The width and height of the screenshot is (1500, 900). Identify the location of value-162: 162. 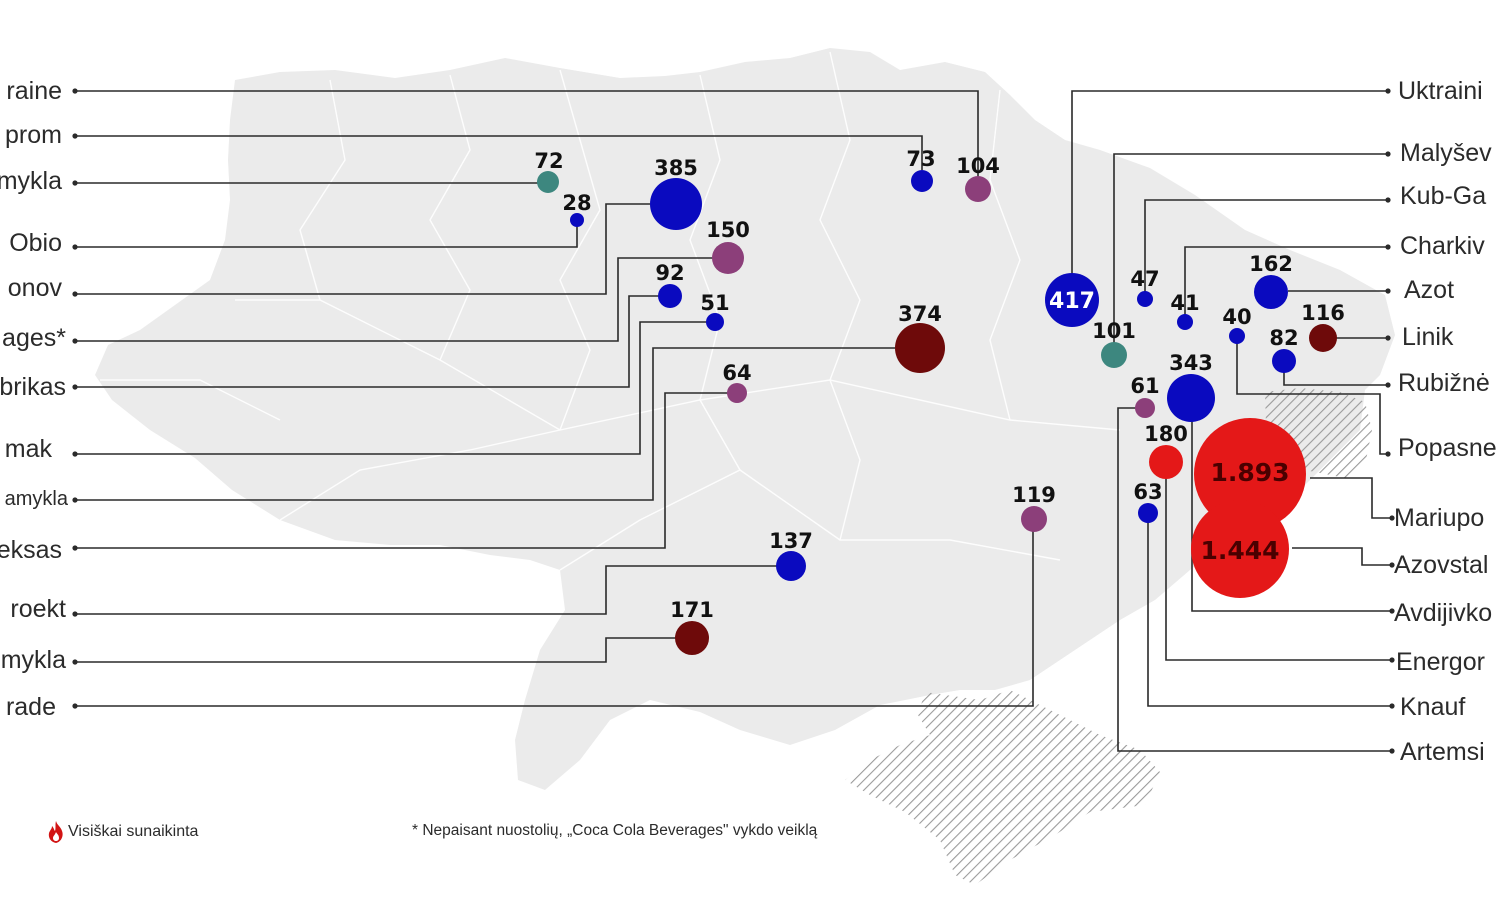
(1271, 264).